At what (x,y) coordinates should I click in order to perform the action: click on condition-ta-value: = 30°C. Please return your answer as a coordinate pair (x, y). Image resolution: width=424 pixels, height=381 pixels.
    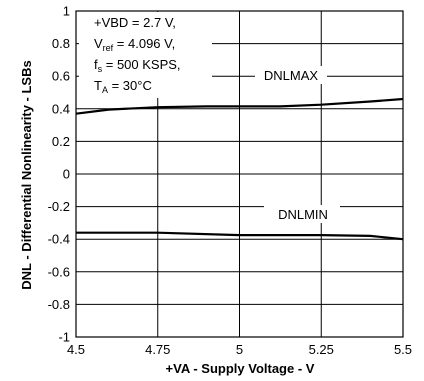
    Looking at the image, I should click on (130, 85).